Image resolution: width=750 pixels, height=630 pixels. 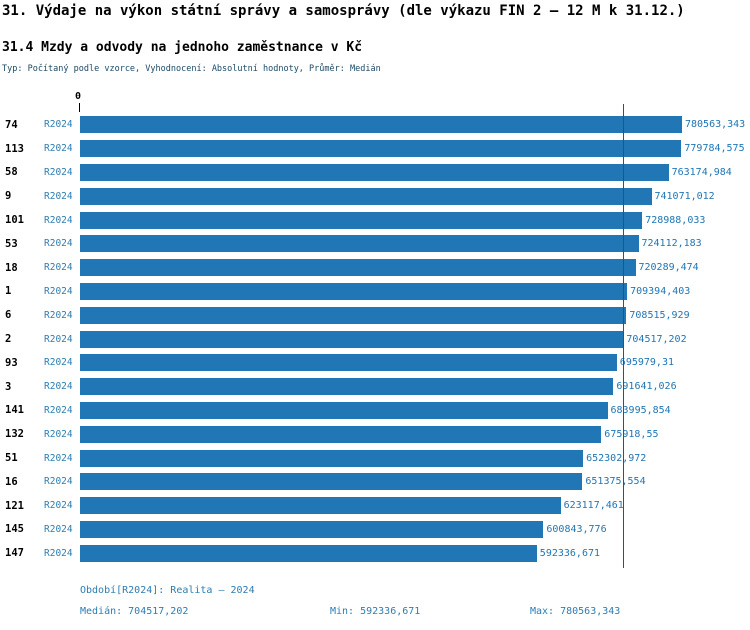 What do you see at coordinates (8, 386) in the screenshot?
I see `row-id-label: 3` at bounding box center [8, 386].